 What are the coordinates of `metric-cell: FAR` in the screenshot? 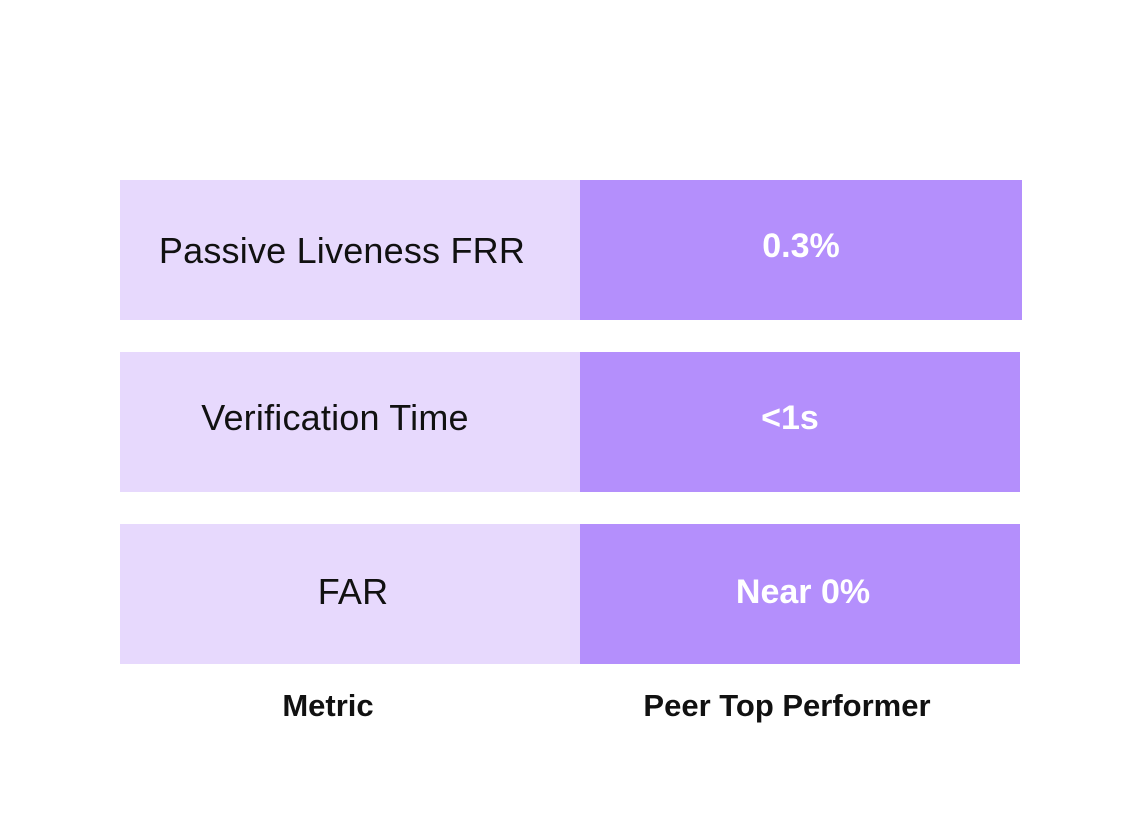 It's located at (350, 594).